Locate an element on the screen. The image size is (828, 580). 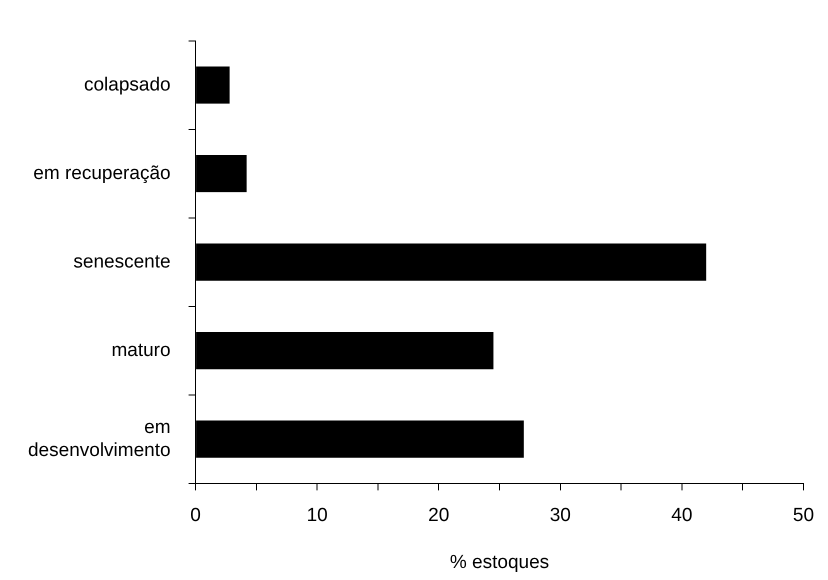
x-tick-label: 20 is located at coordinates (439, 515).